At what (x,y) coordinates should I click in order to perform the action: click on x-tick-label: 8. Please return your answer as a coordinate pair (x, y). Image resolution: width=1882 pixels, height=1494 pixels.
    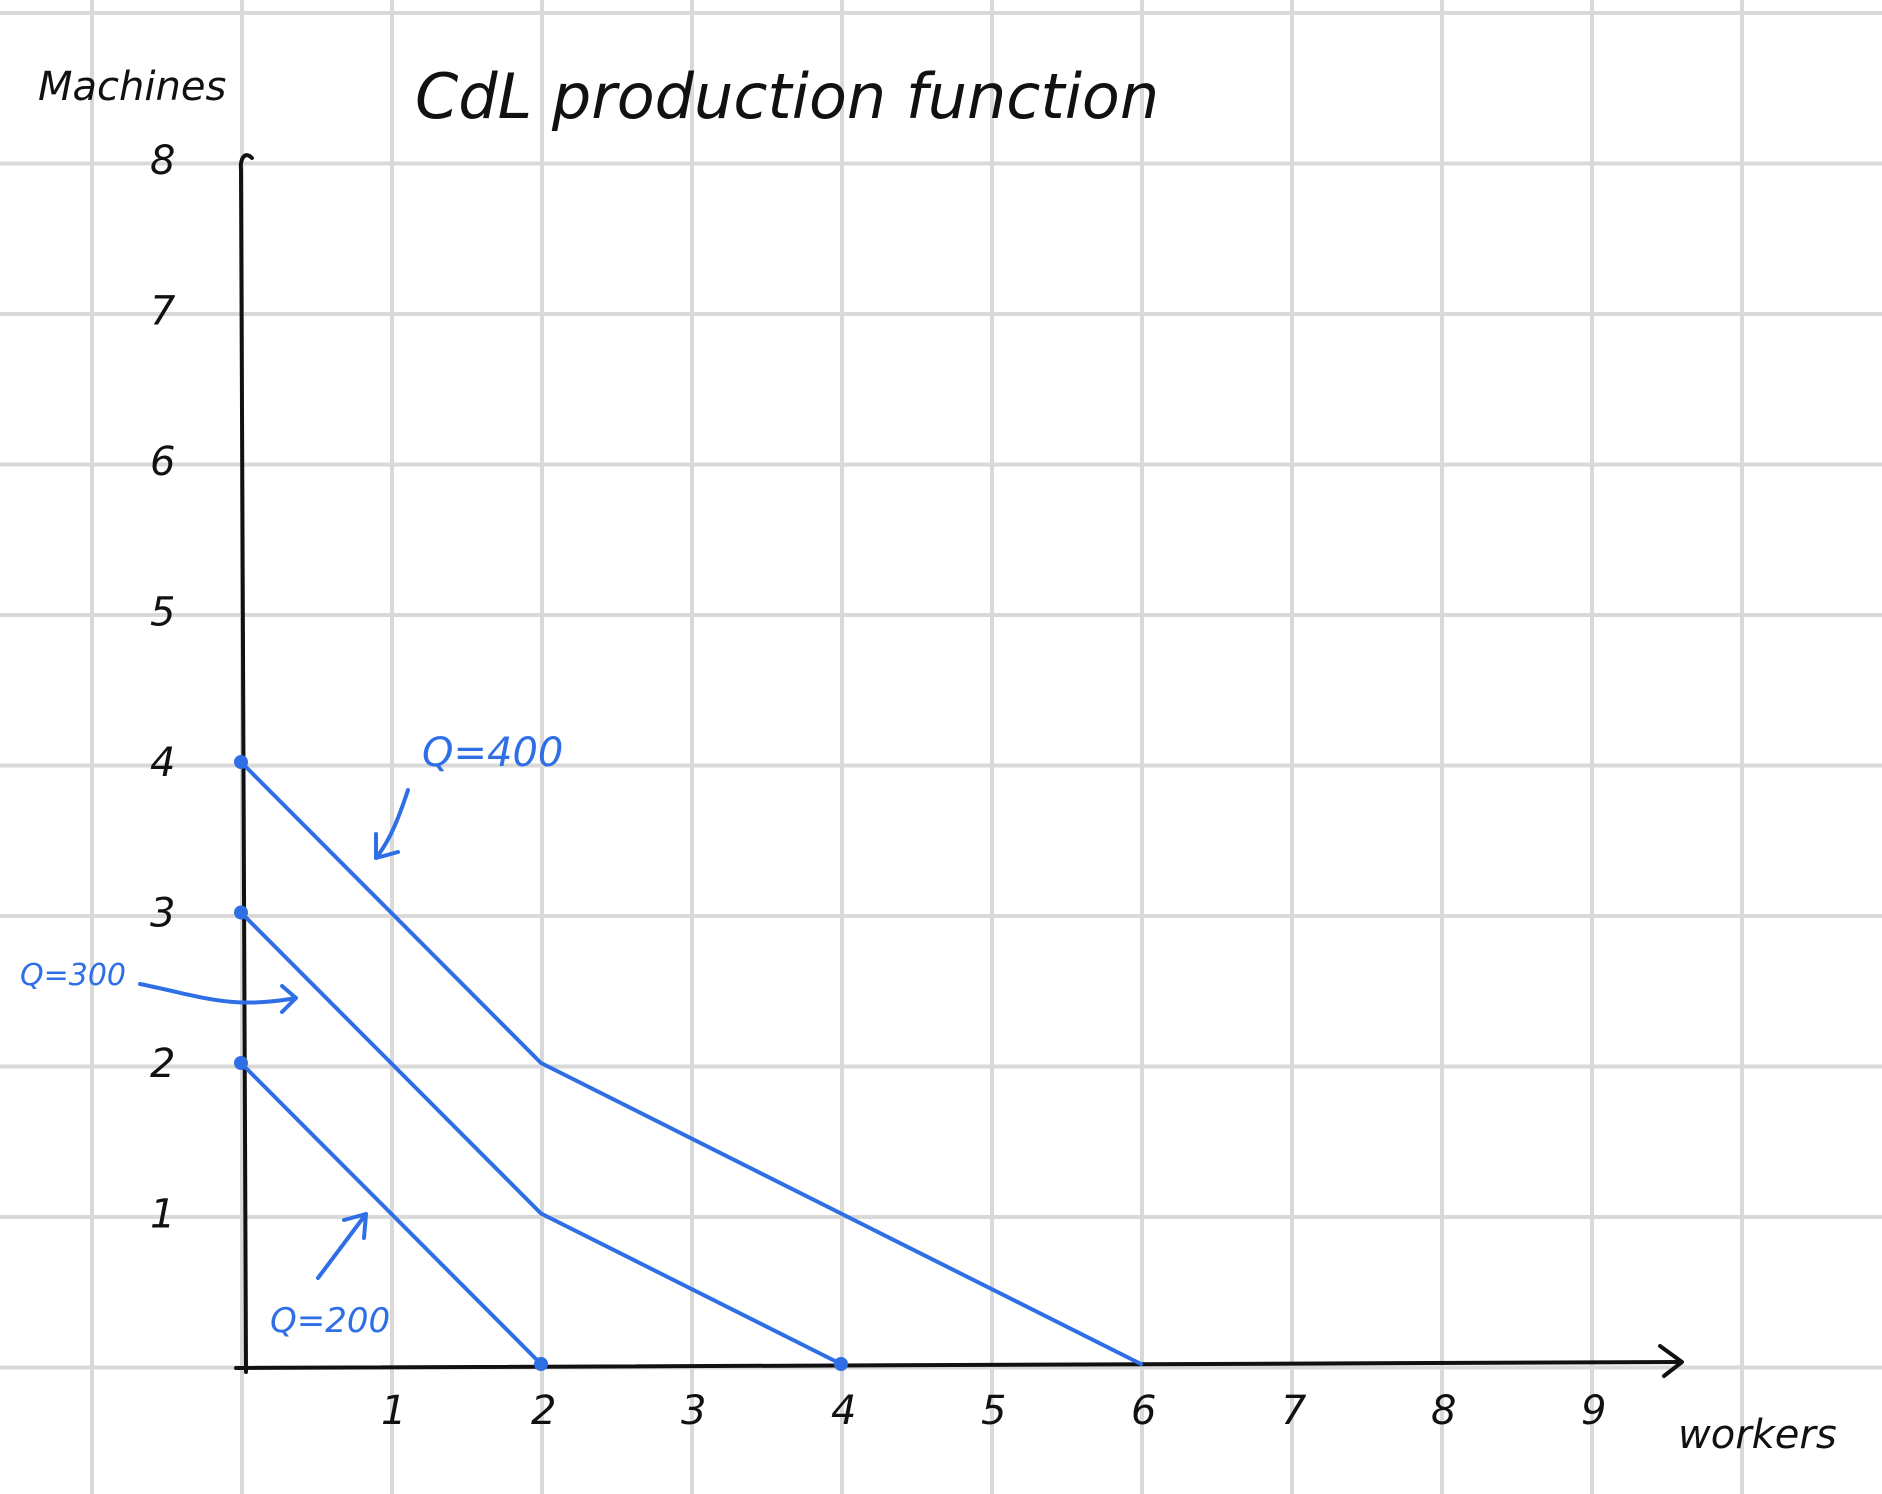
    Looking at the image, I should click on (1443, 1411).